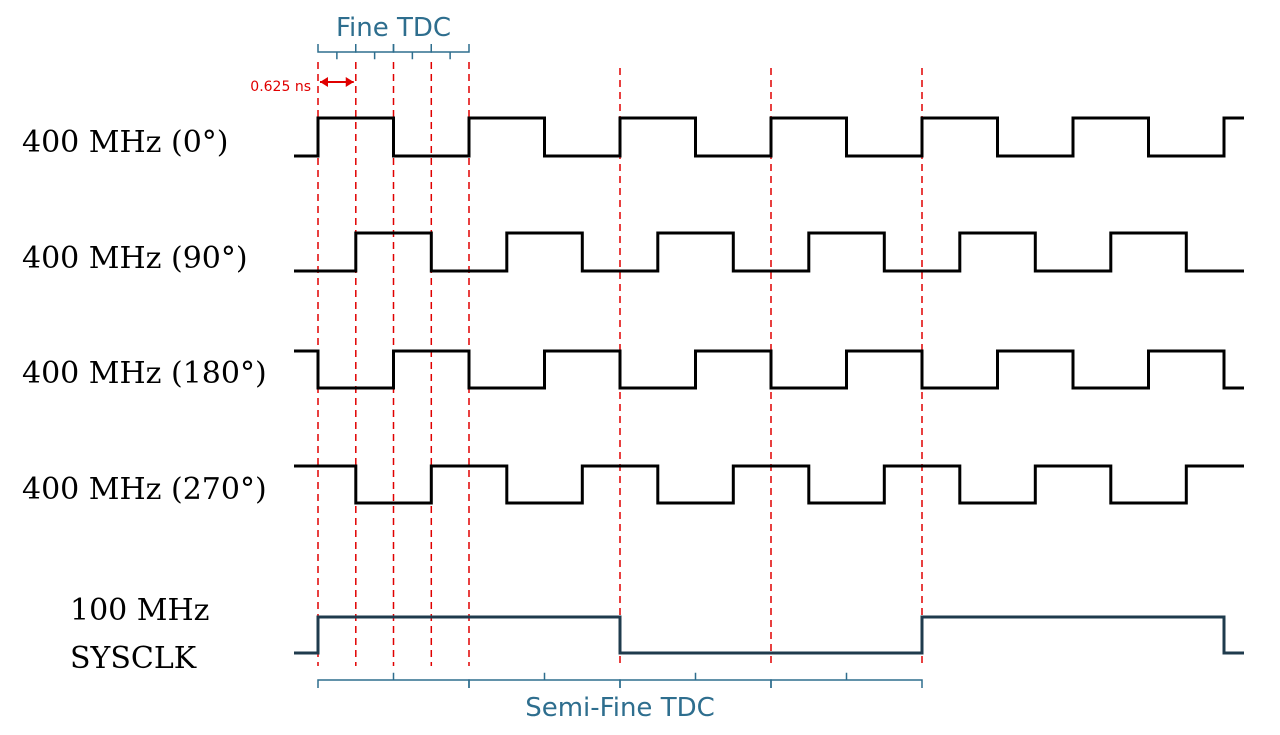  What do you see at coordinates (144, 489) in the screenshot?
I see `signal-label-270deg: 400 MHz (270°)` at bounding box center [144, 489].